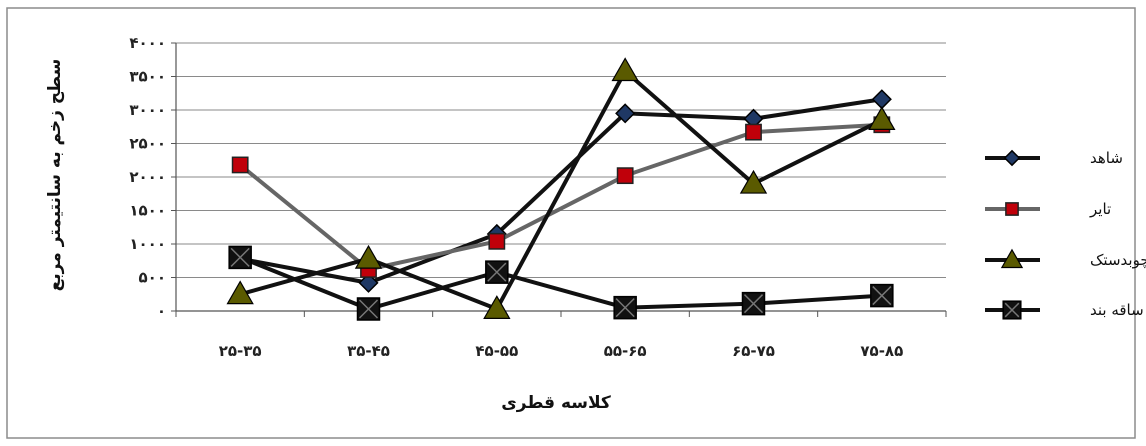 The image size is (1146, 446). Describe the element at coordinates (625, 351) in the screenshot. I see `x-tick-label-3: ۵۵-۶۵` at that location.